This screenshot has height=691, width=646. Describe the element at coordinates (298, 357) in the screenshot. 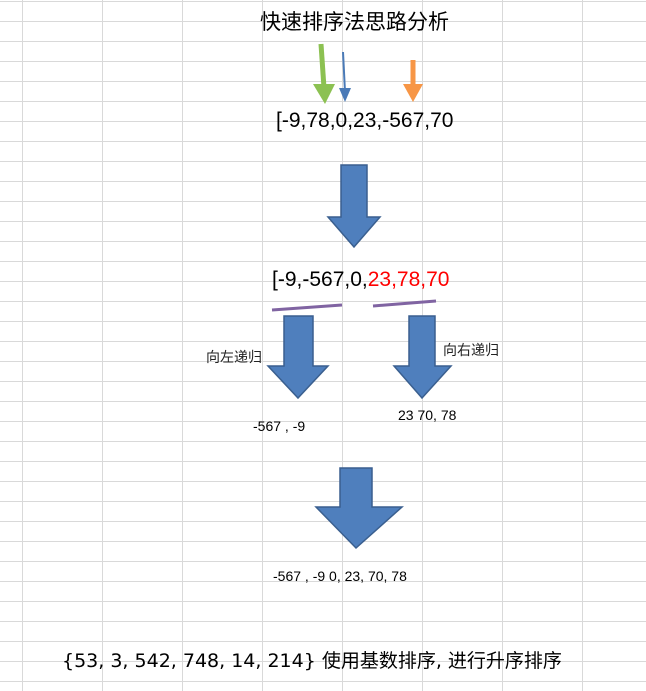

I see `recurse-left-arrow-icon` at that location.